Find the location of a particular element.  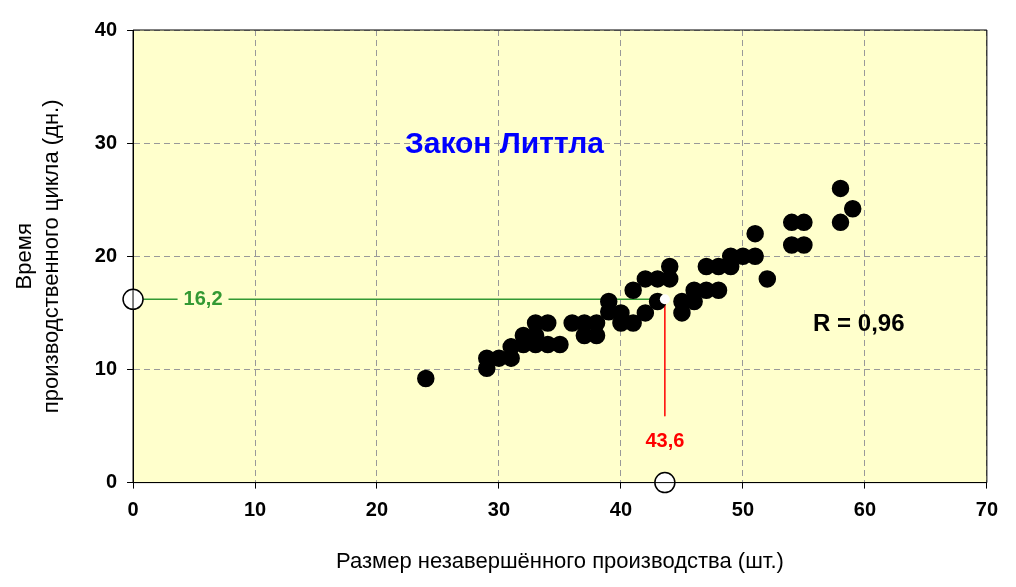

y-tick-label: 30 is located at coordinates (106, 141).